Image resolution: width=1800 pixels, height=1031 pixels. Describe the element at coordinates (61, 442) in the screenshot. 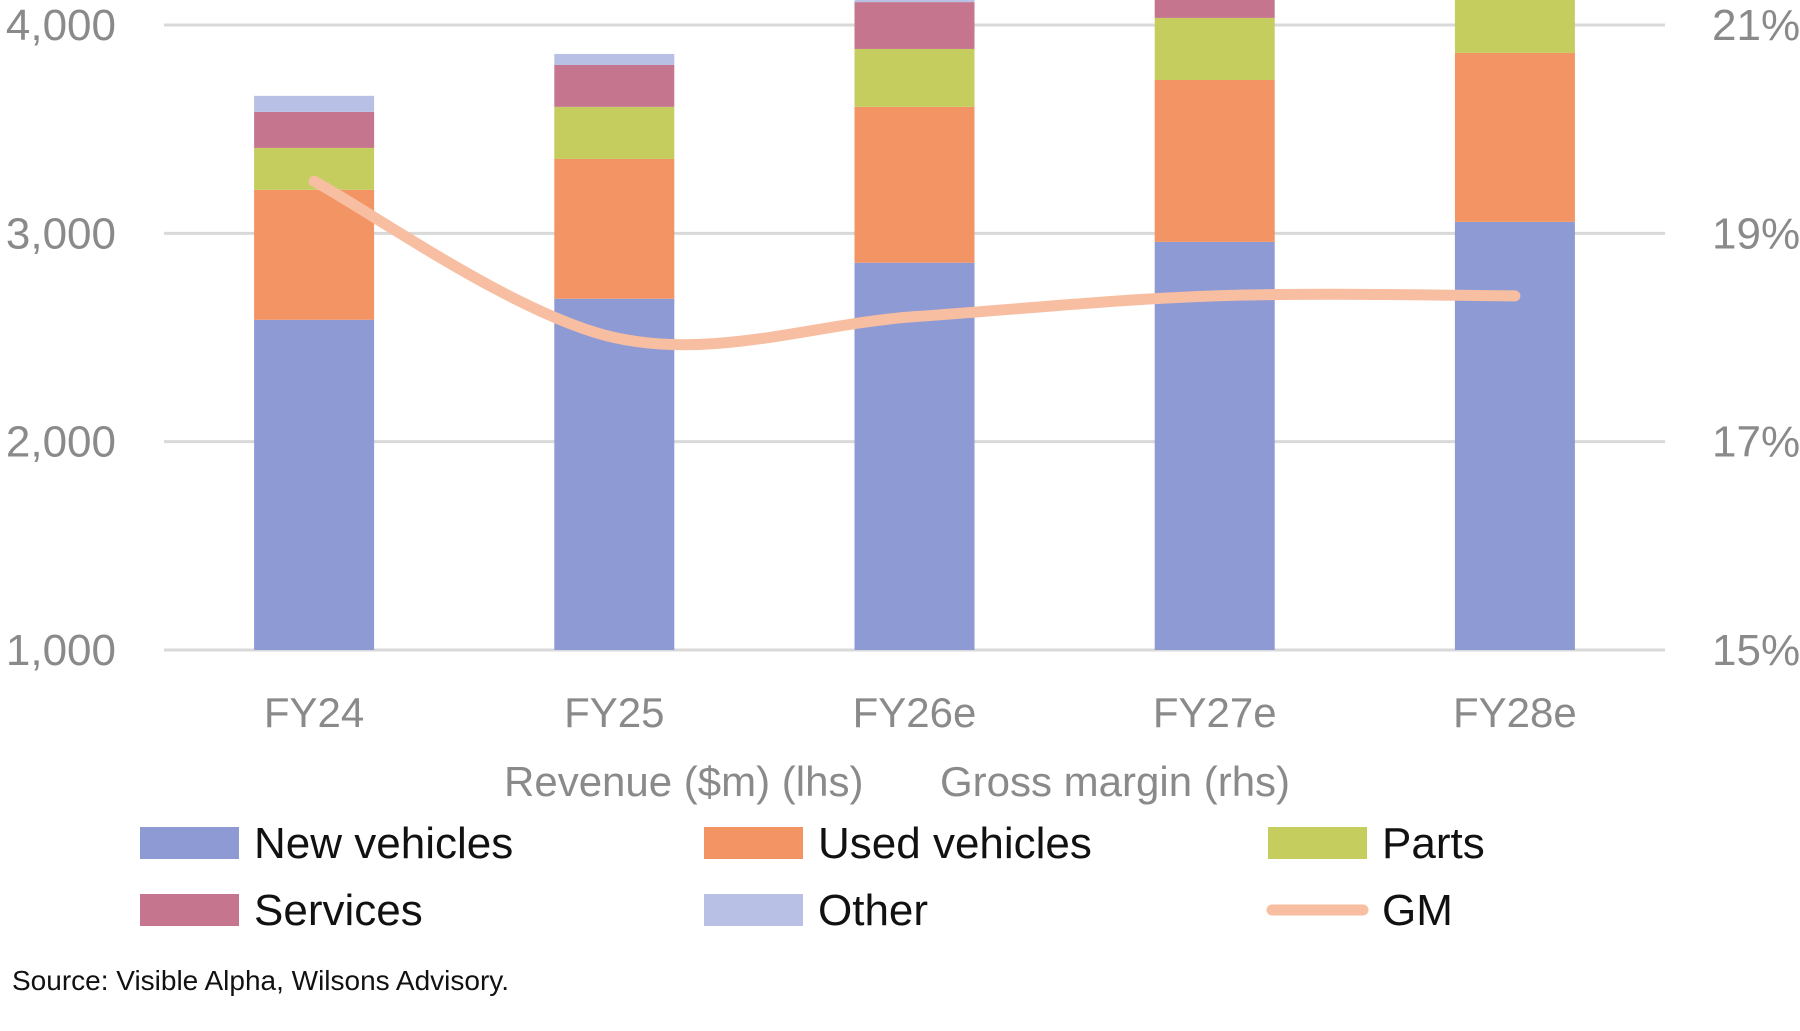

I see `y-tick-label: 2,000` at that location.